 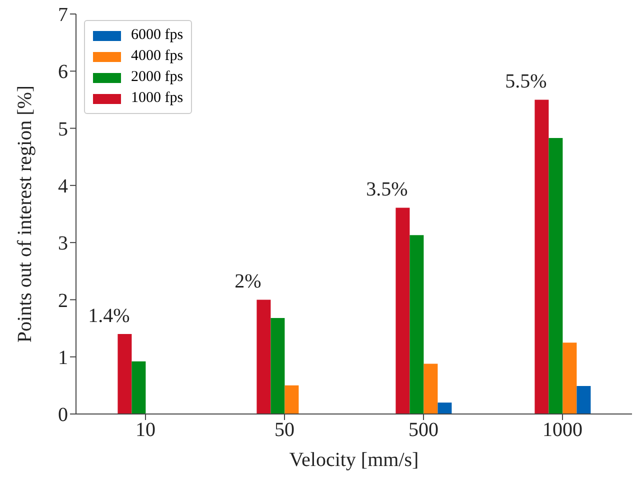 I want to click on annotation: 3.5%, so click(x=387, y=189).